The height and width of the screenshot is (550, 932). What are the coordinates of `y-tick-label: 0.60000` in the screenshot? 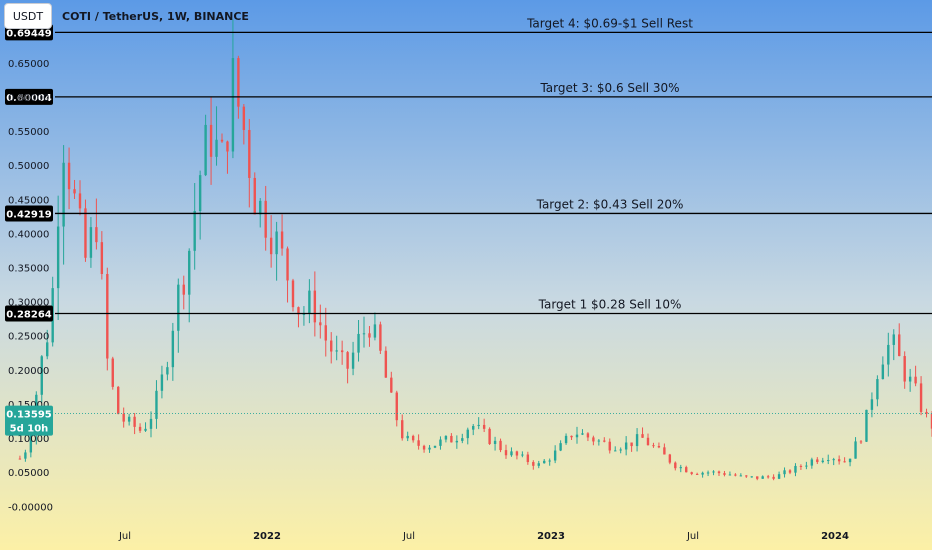 It's located at (28, 98).